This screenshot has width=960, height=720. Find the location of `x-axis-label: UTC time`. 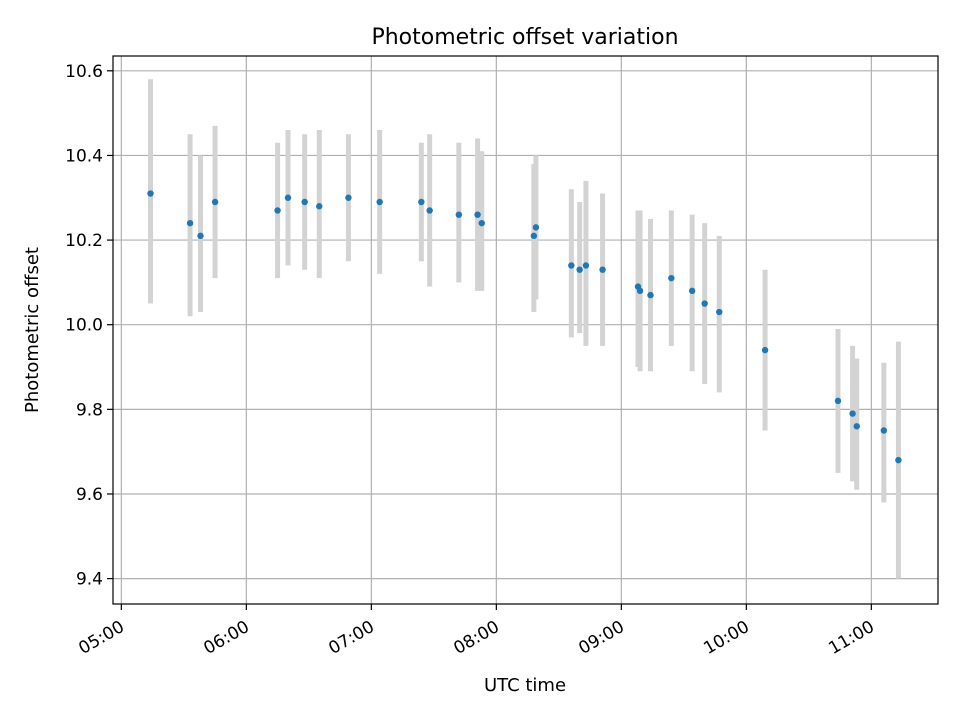

x-axis-label: UTC time is located at coordinates (525, 685).